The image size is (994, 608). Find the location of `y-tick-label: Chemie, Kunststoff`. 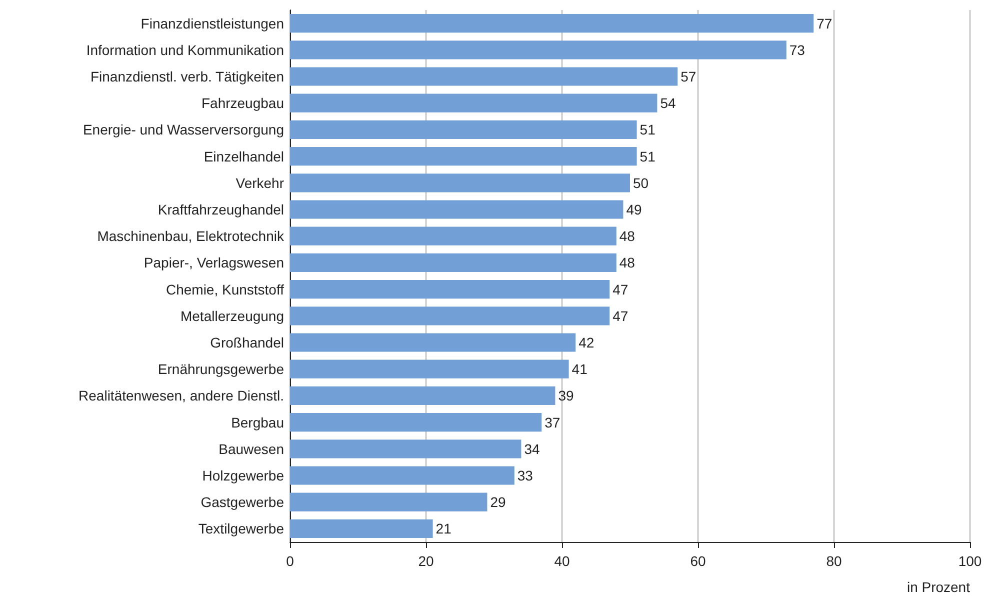

y-tick-label: Chemie, Kunststoff is located at coordinates (225, 289).